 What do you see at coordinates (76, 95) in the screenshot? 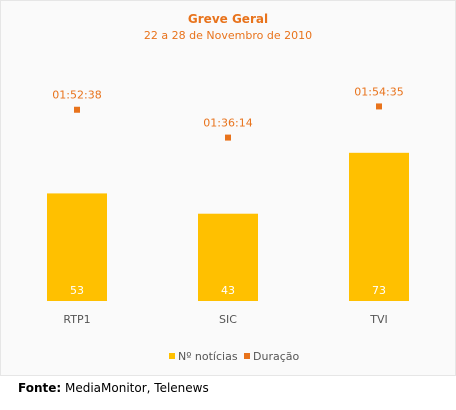
I see `point-label-rtp1: 01:52:38` at bounding box center [76, 95].